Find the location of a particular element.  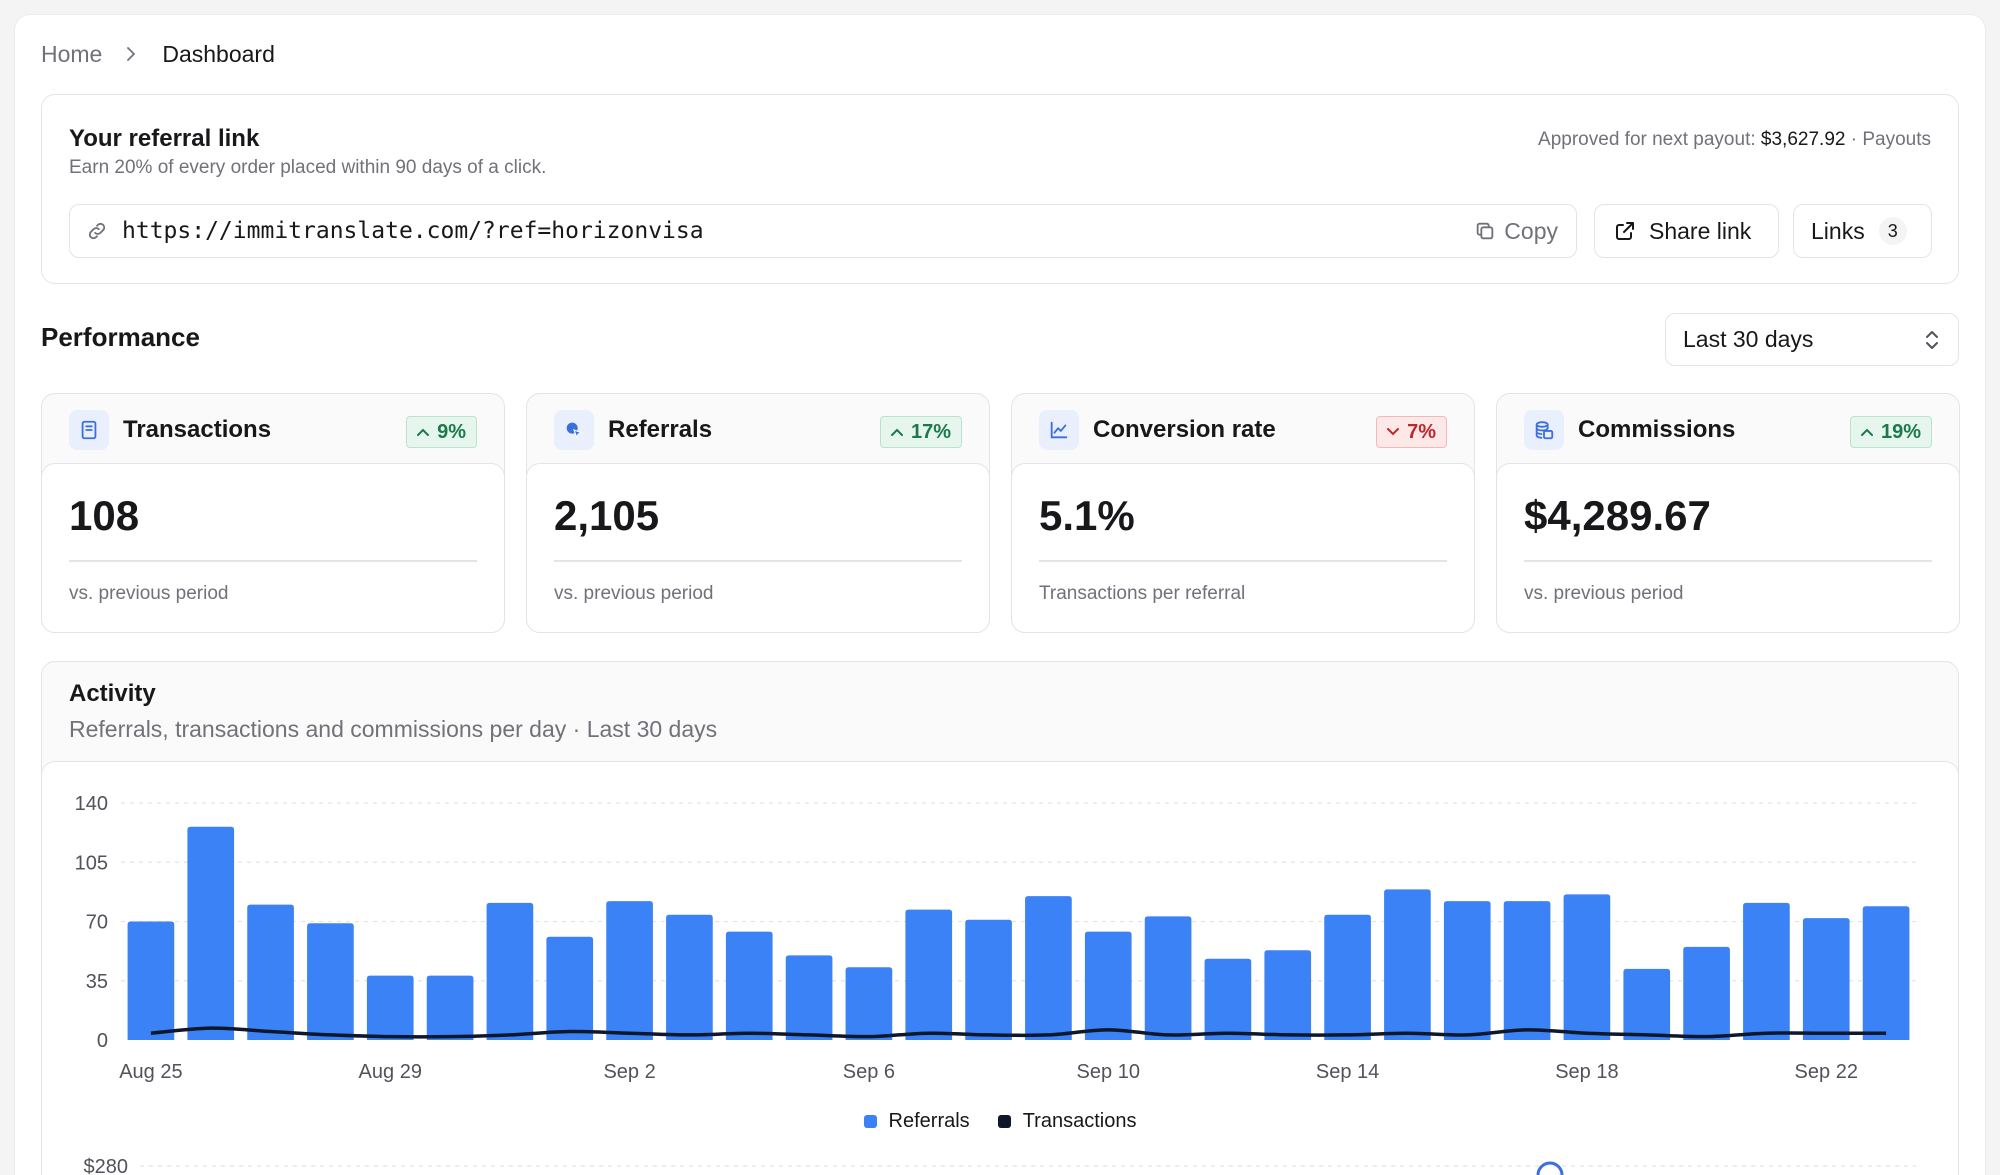

stat-card-body: $4,289.67 vs. previous period is located at coordinates (1728, 548).